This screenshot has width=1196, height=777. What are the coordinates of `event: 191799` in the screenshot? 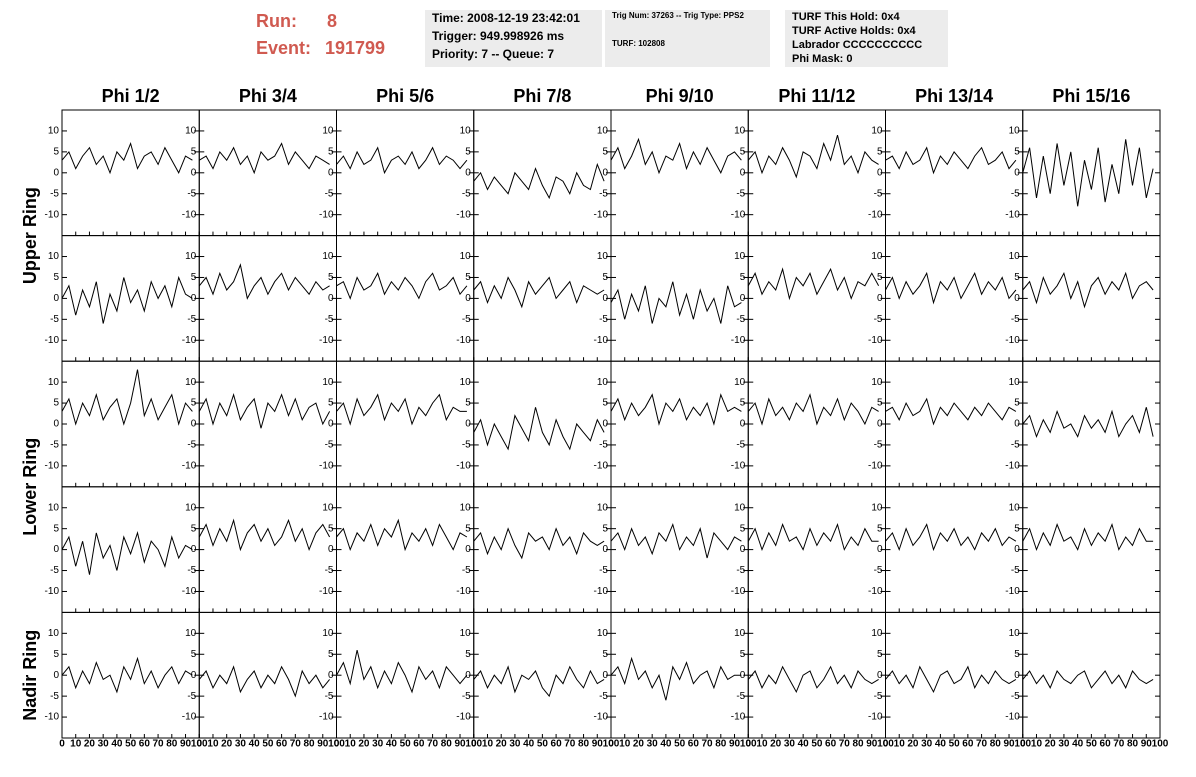 It's located at (355, 48).